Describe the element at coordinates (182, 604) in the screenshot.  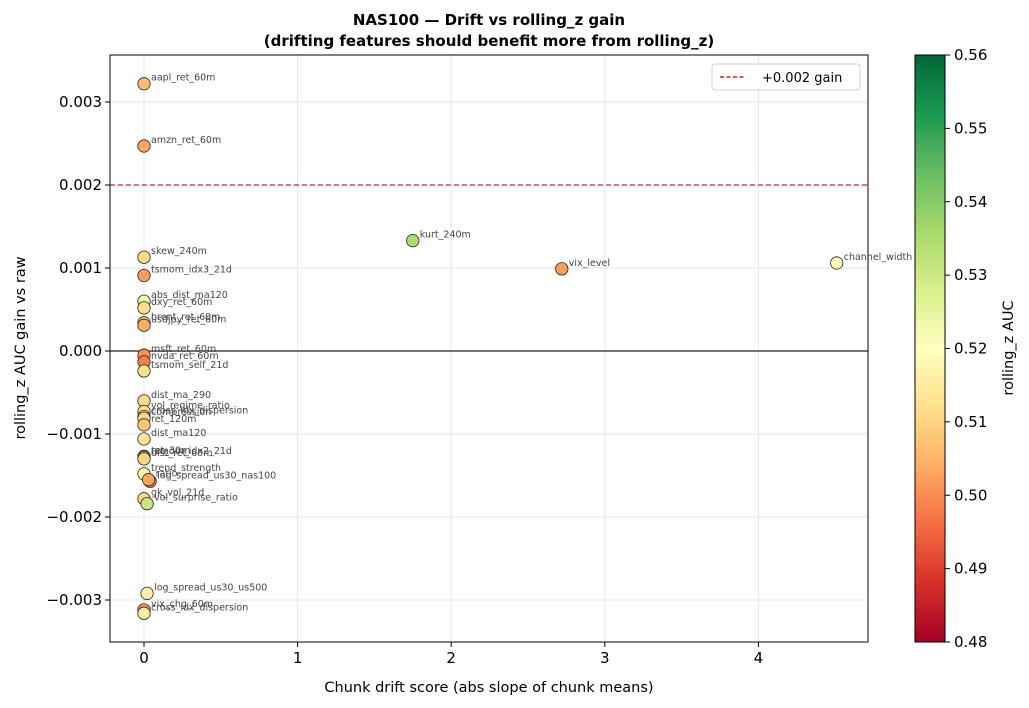
I see `point-label: vix_chg_60m` at that location.